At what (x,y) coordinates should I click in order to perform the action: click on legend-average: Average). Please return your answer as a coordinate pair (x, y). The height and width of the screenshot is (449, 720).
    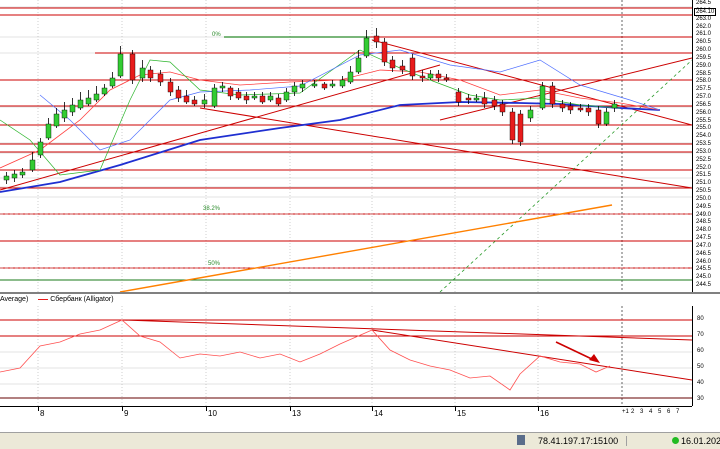
    Looking at the image, I should click on (14, 299).